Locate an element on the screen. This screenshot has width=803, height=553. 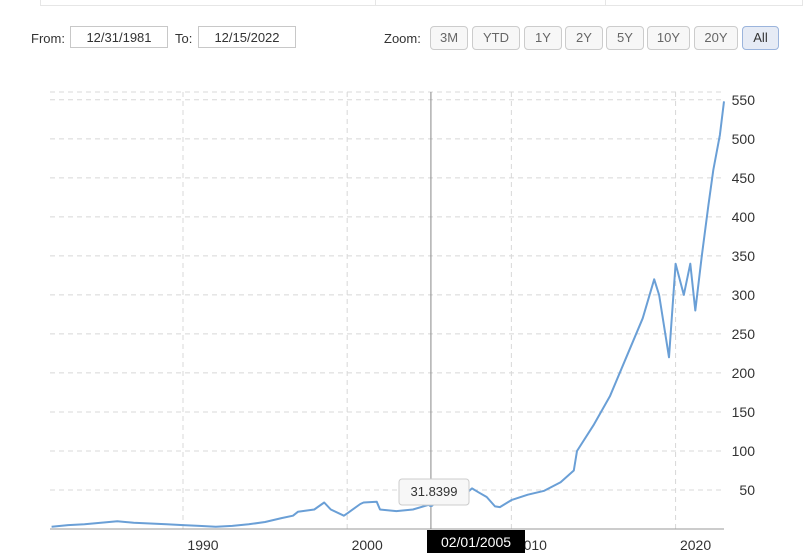
x-tick-label: 2020 is located at coordinates (695, 545).